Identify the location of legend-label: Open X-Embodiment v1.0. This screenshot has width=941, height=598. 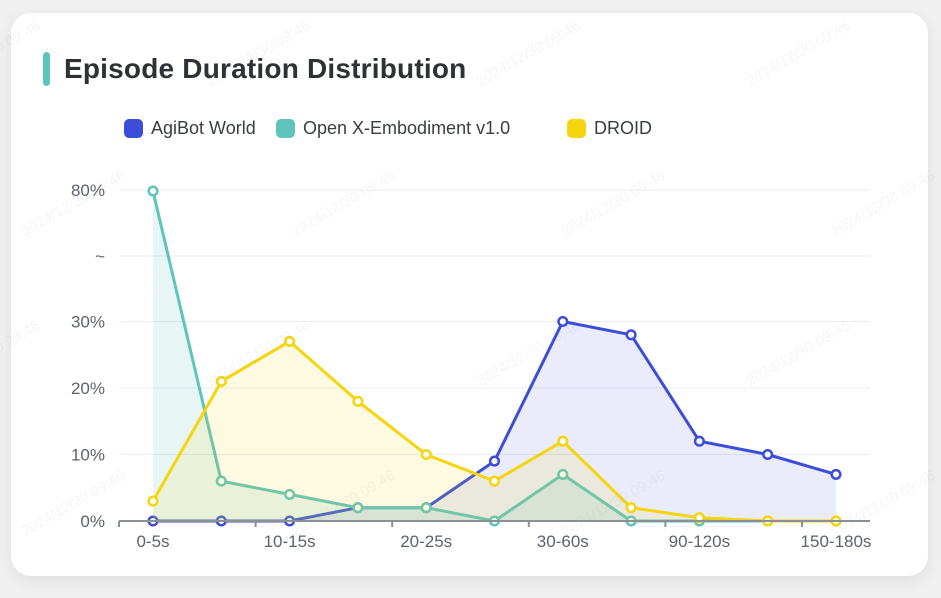
(407, 128).